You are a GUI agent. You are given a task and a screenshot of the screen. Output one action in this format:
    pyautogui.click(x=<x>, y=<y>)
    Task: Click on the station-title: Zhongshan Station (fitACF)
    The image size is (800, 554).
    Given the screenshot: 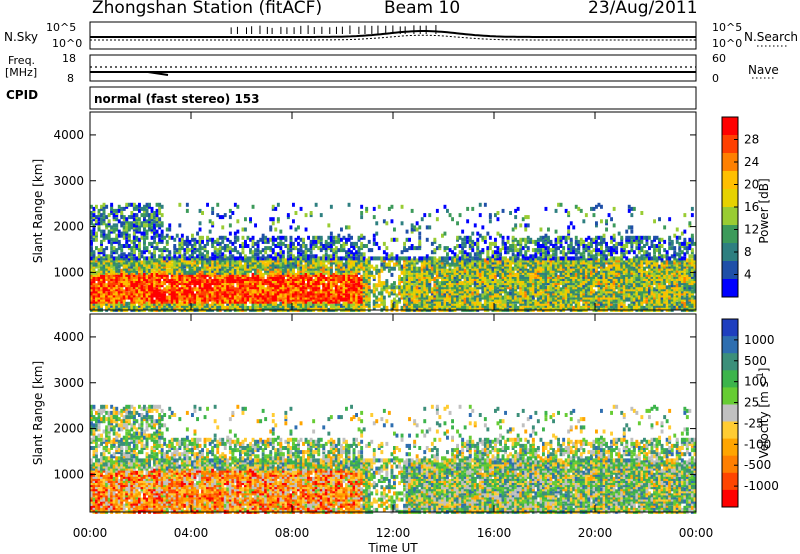 What is the action you would take?
    pyautogui.click(x=207, y=9)
    